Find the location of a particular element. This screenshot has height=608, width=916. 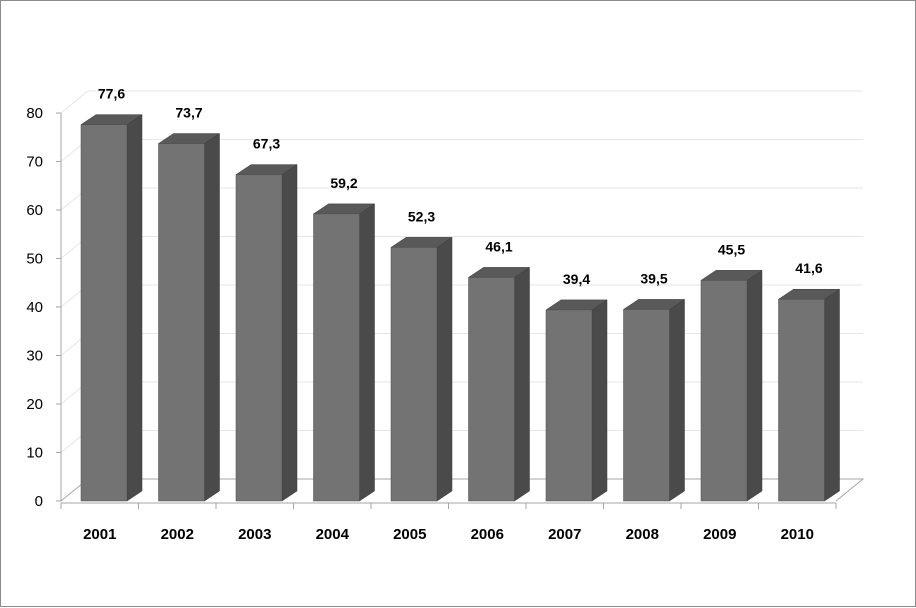

bar-2007 is located at coordinates (576, 400).